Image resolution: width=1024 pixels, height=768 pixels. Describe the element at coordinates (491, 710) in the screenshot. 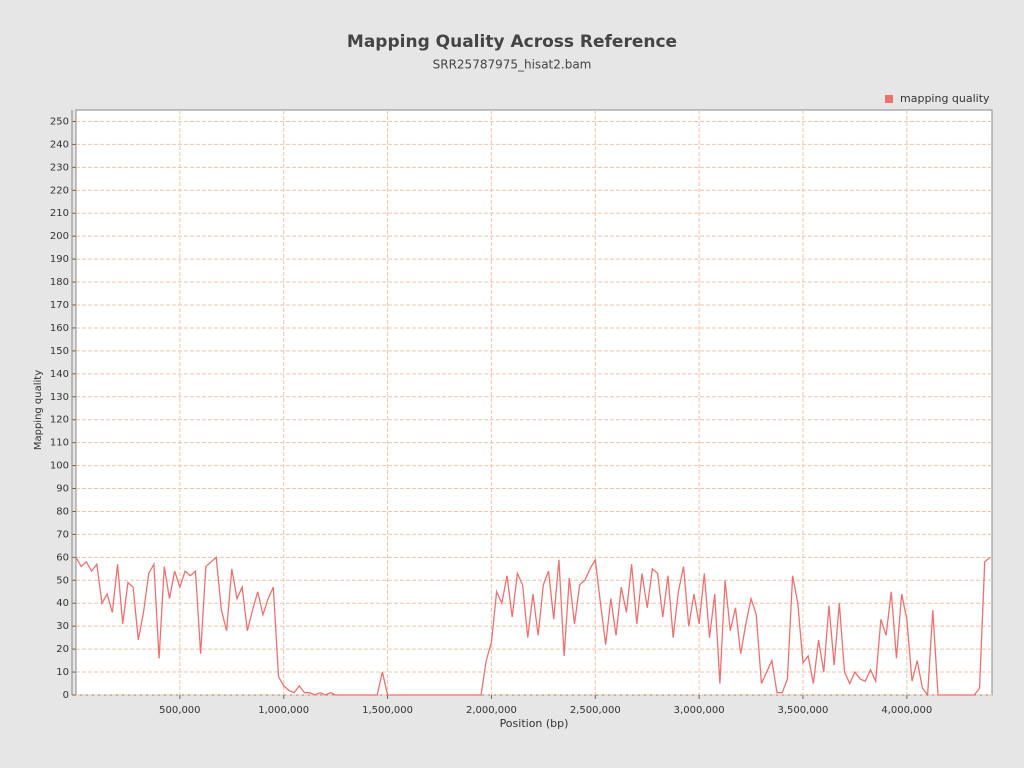

I see `x-tick-label: 2,000,000` at that location.